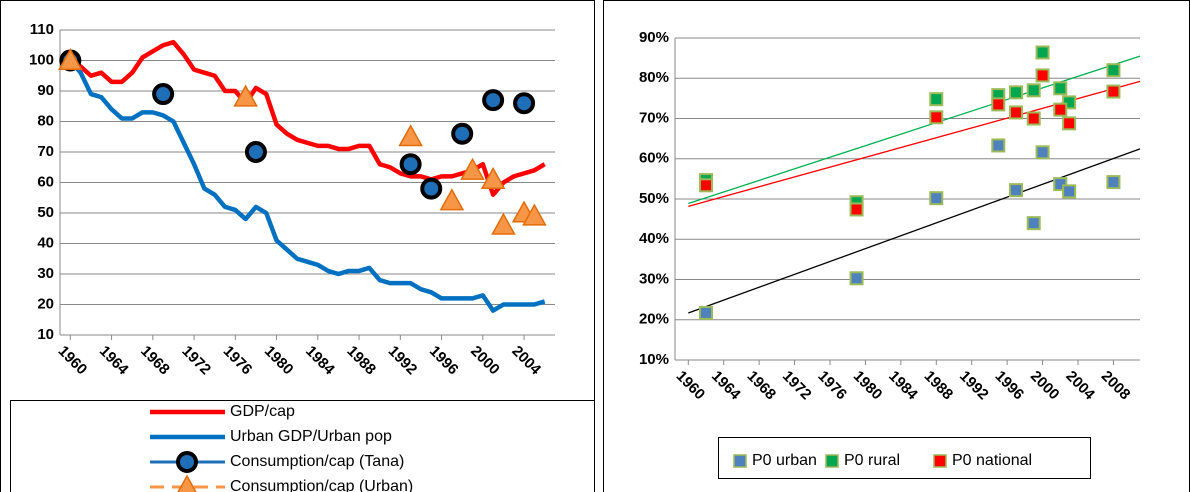 Image resolution: width=1190 pixels, height=492 pixels. I want to click on y-tick-label: 90%, so click(654, 37).